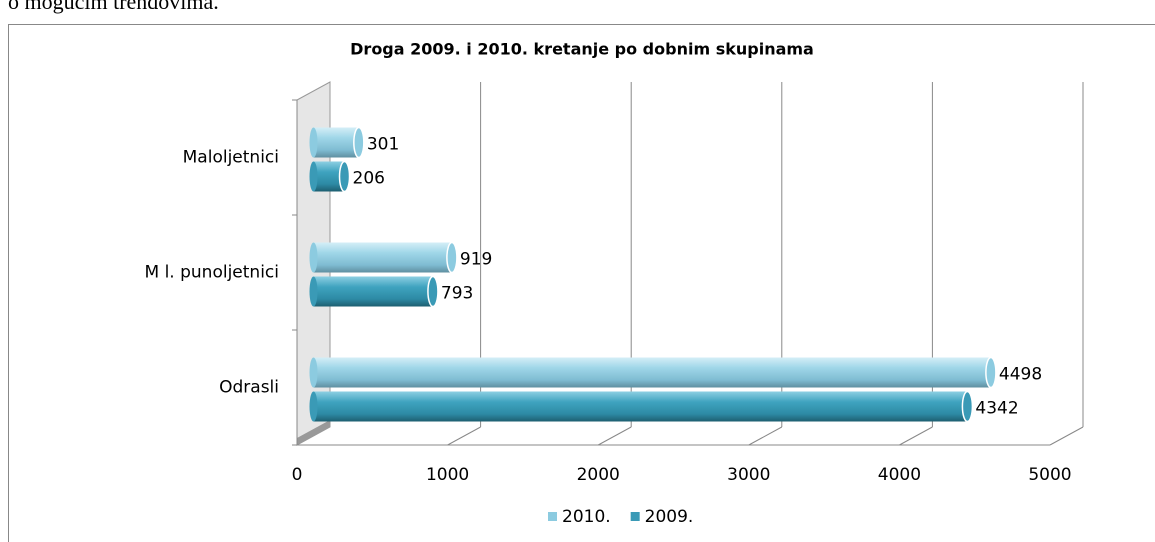 The height and width of the screenshot is (542, 1155). Describe the element at coordinates (586, 517) in the screenshot. I see `legend-label: 2010.` at that location.